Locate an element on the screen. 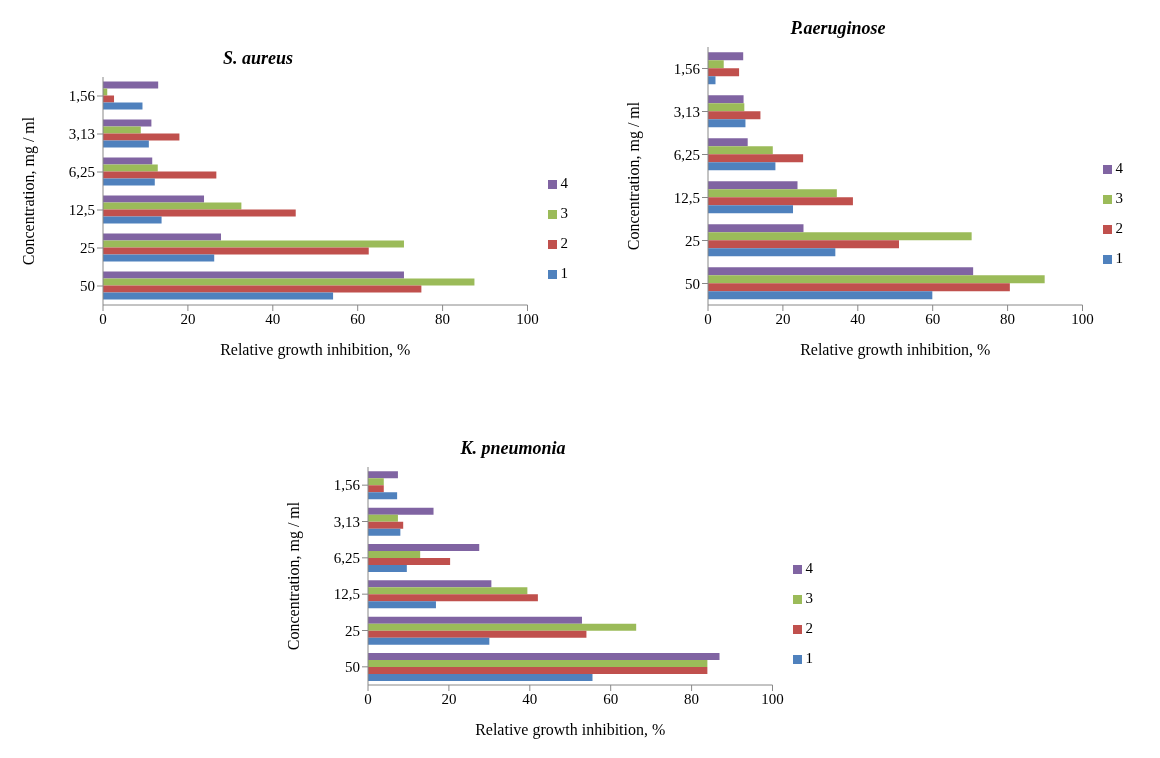 Image resolution: width=1160 pixels, height=758 pixels. legend-label: 4 is located at coordinates (809, 567).